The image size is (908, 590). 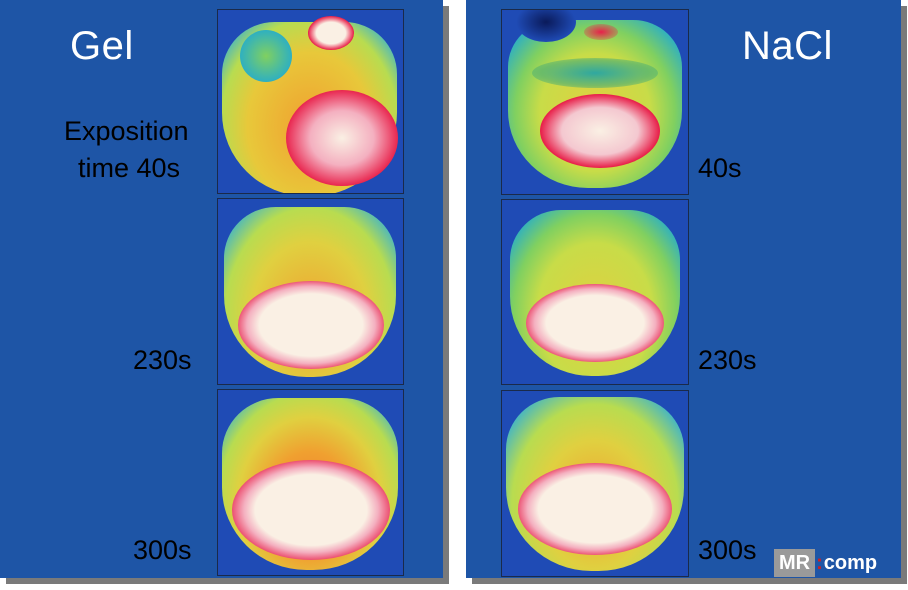 What do you see at coordinates (310, 101) in the screenshot?
I see `gel-thermal-image-40s` at bounding box center [310, 101].